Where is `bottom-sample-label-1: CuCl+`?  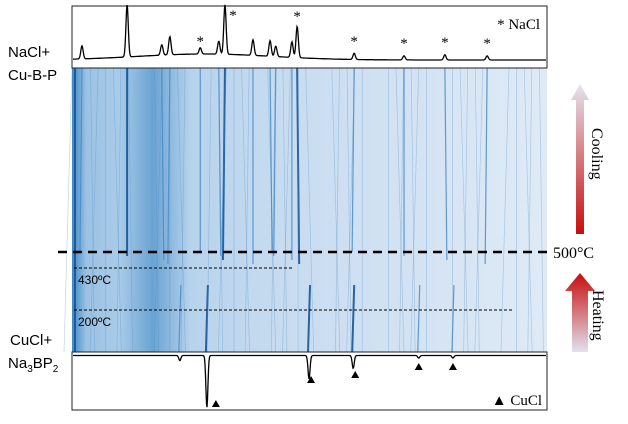 bottom-sample-label-1: CuCl+ is located at coordinates (31, 340).